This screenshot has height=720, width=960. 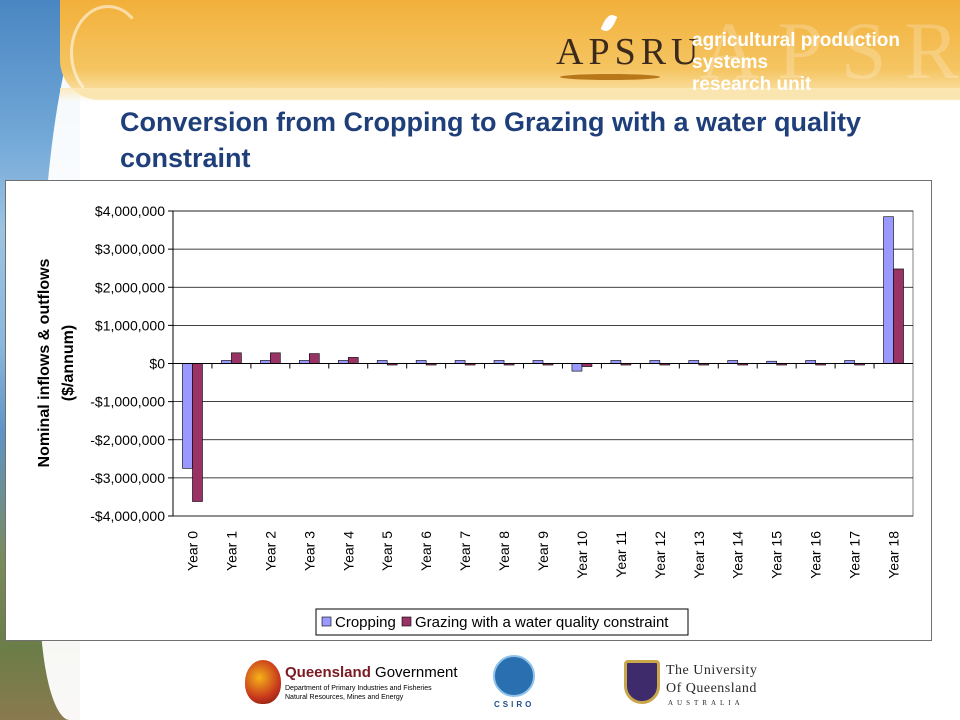 What do you see at coordinates (610, 77) in the screenshot?
I see `apsru-logo-underline` at bounding box center [610, 77].